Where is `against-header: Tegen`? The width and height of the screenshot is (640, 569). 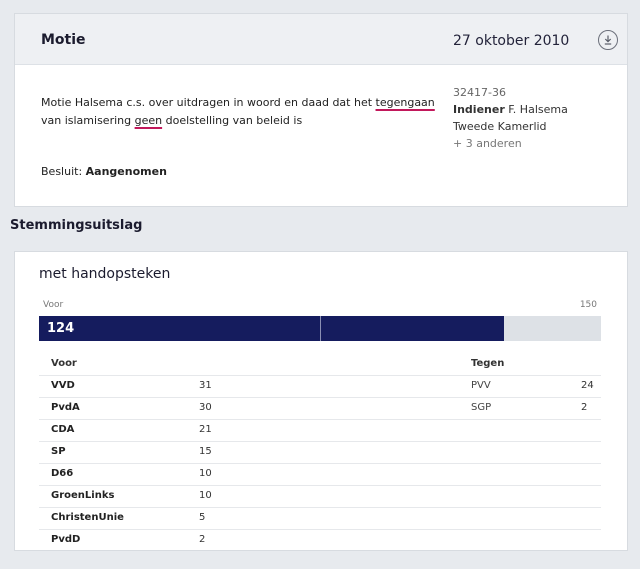 against-header: Tegen is located at coordinates (488, 363).